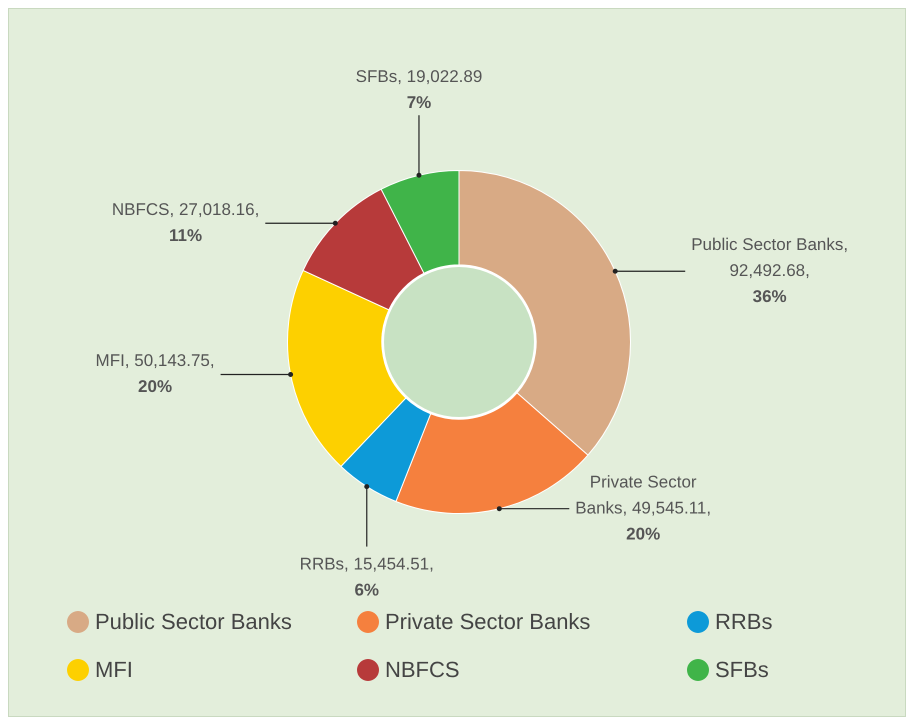 This screenshot has width=916, height=725. I want to click on legend-label: RRBs, so click(743, 622).